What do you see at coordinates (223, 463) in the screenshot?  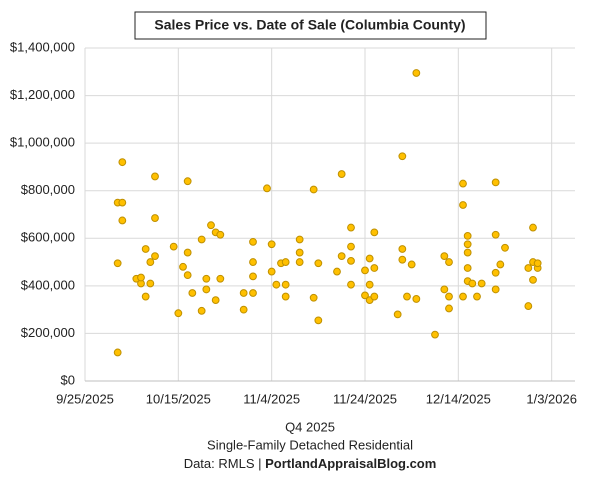 I see `source-text: Data: RMLS |` at bounding box center [223, 463].